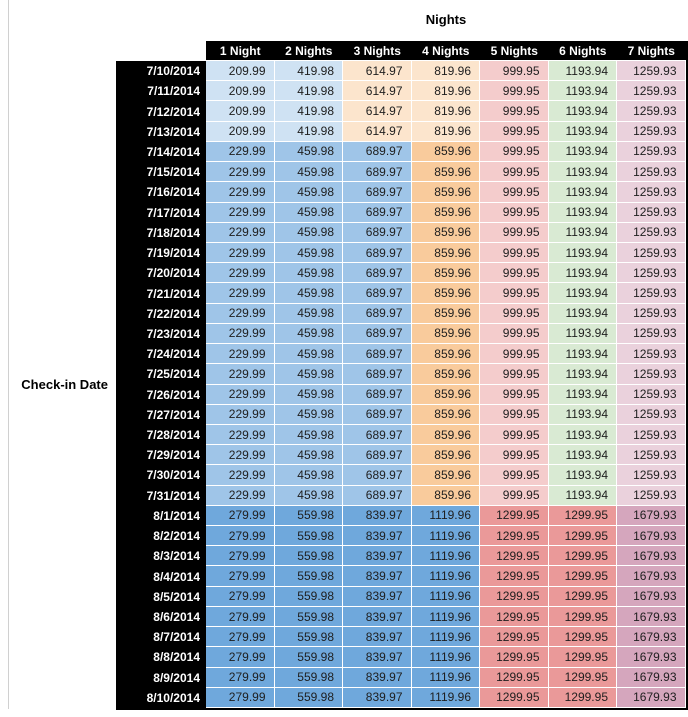 This screenshot has height=717, width=688. Describe the element at coordinates (240, 71) in the screenshot. I see `price-cell: 209.99` at that location.